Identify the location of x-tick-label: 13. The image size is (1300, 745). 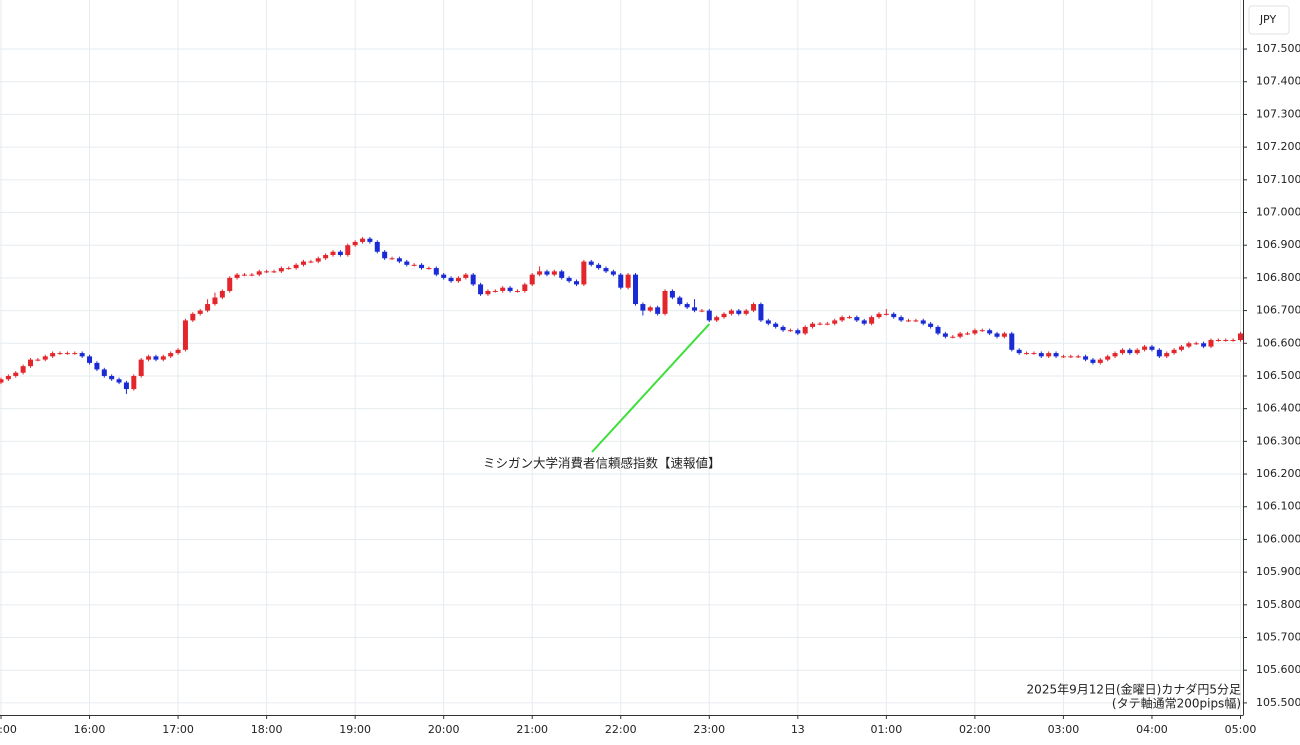
(798, 729).